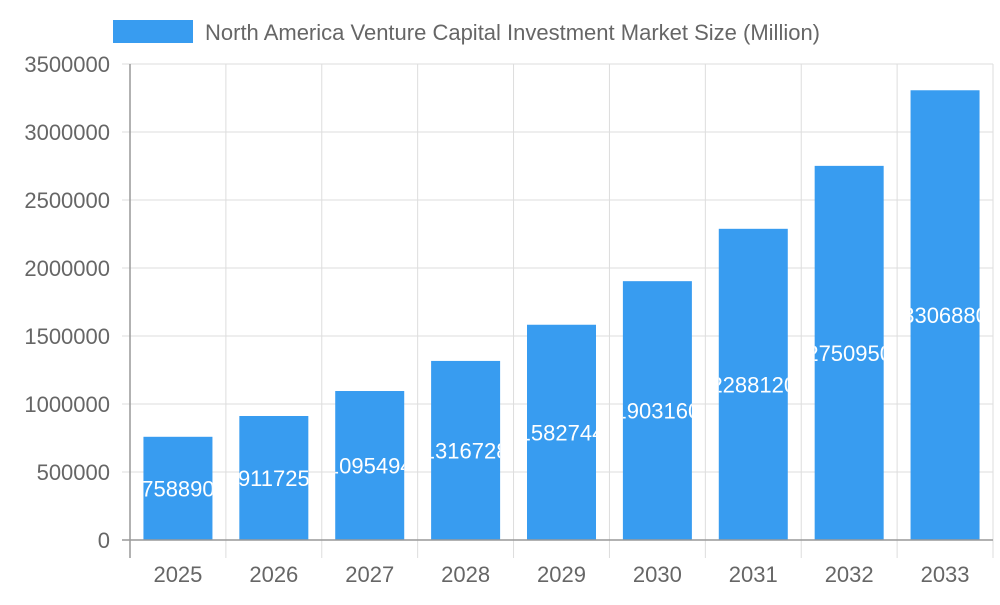 The image size is (1000, 605). I want to click on data-label: 2288120, so click(753, 384).